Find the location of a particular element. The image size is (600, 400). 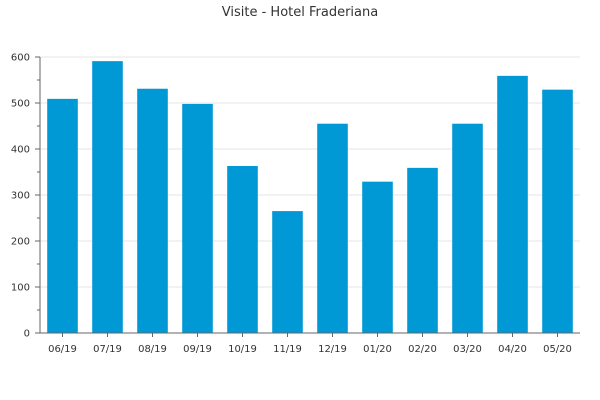

x-tick-label: 06/19 is located at coordinates (62, 349).